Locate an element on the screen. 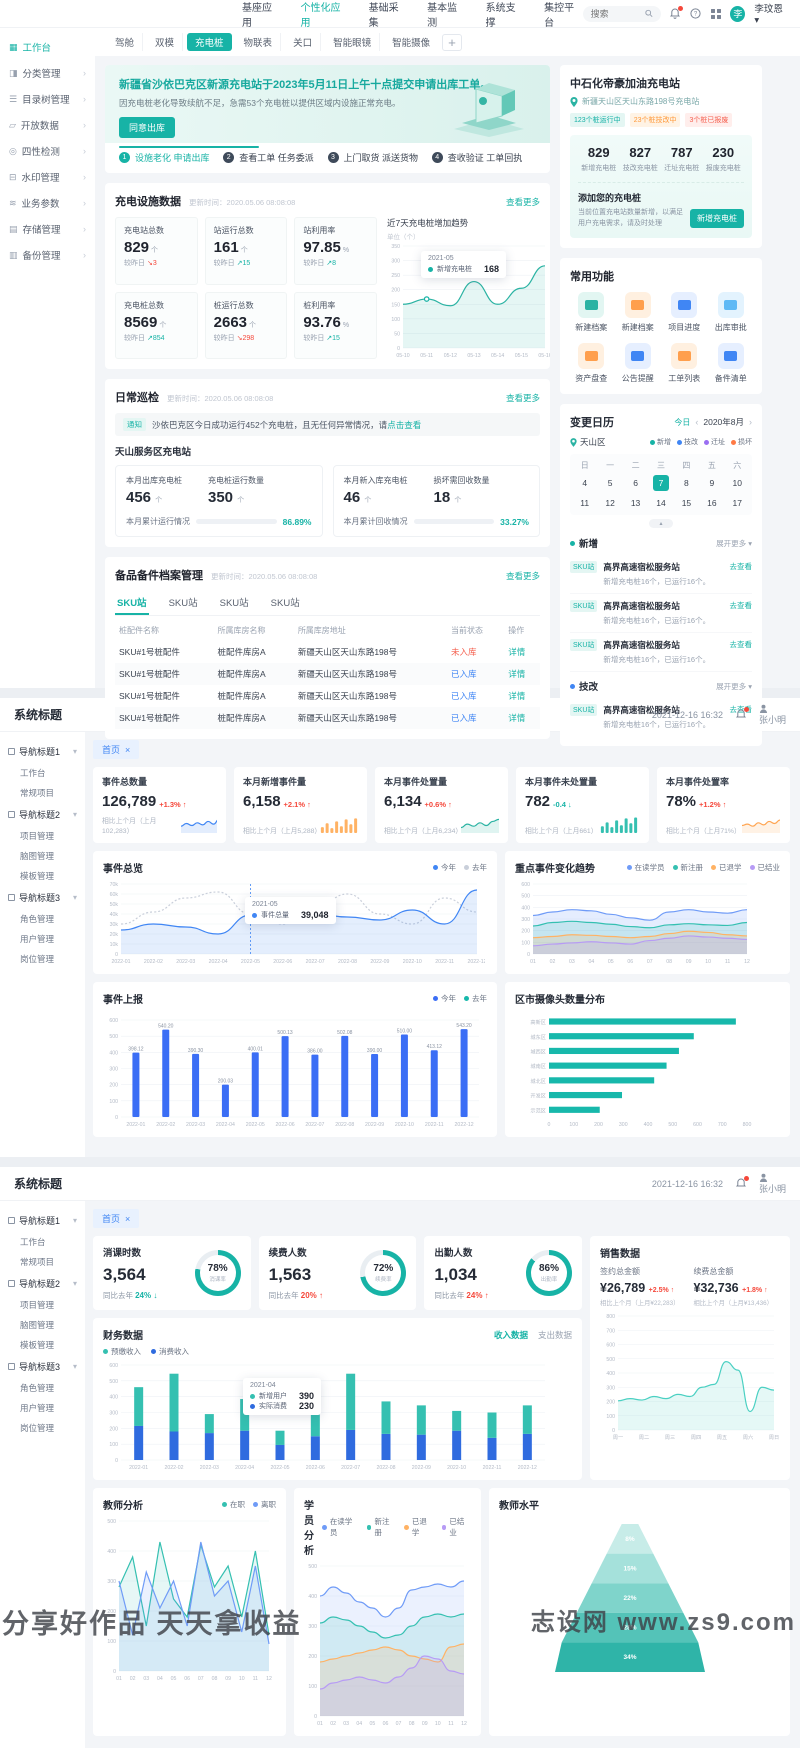  menu-item: 基座应用 is located at coordinates (257, 15).